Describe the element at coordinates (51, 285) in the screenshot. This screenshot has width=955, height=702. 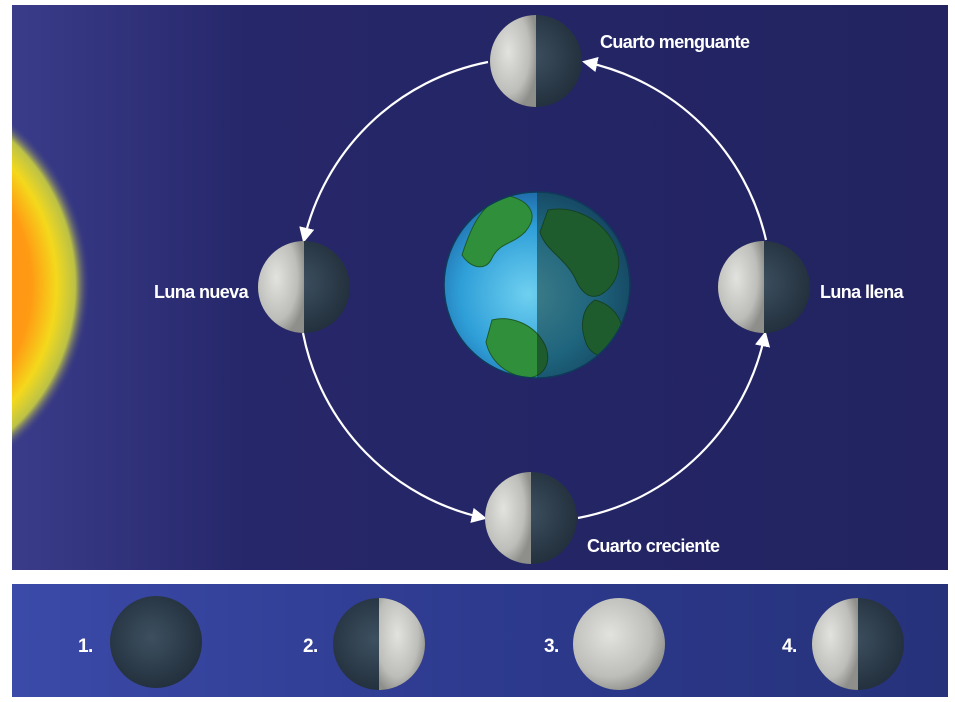
I see `sun` at that location.